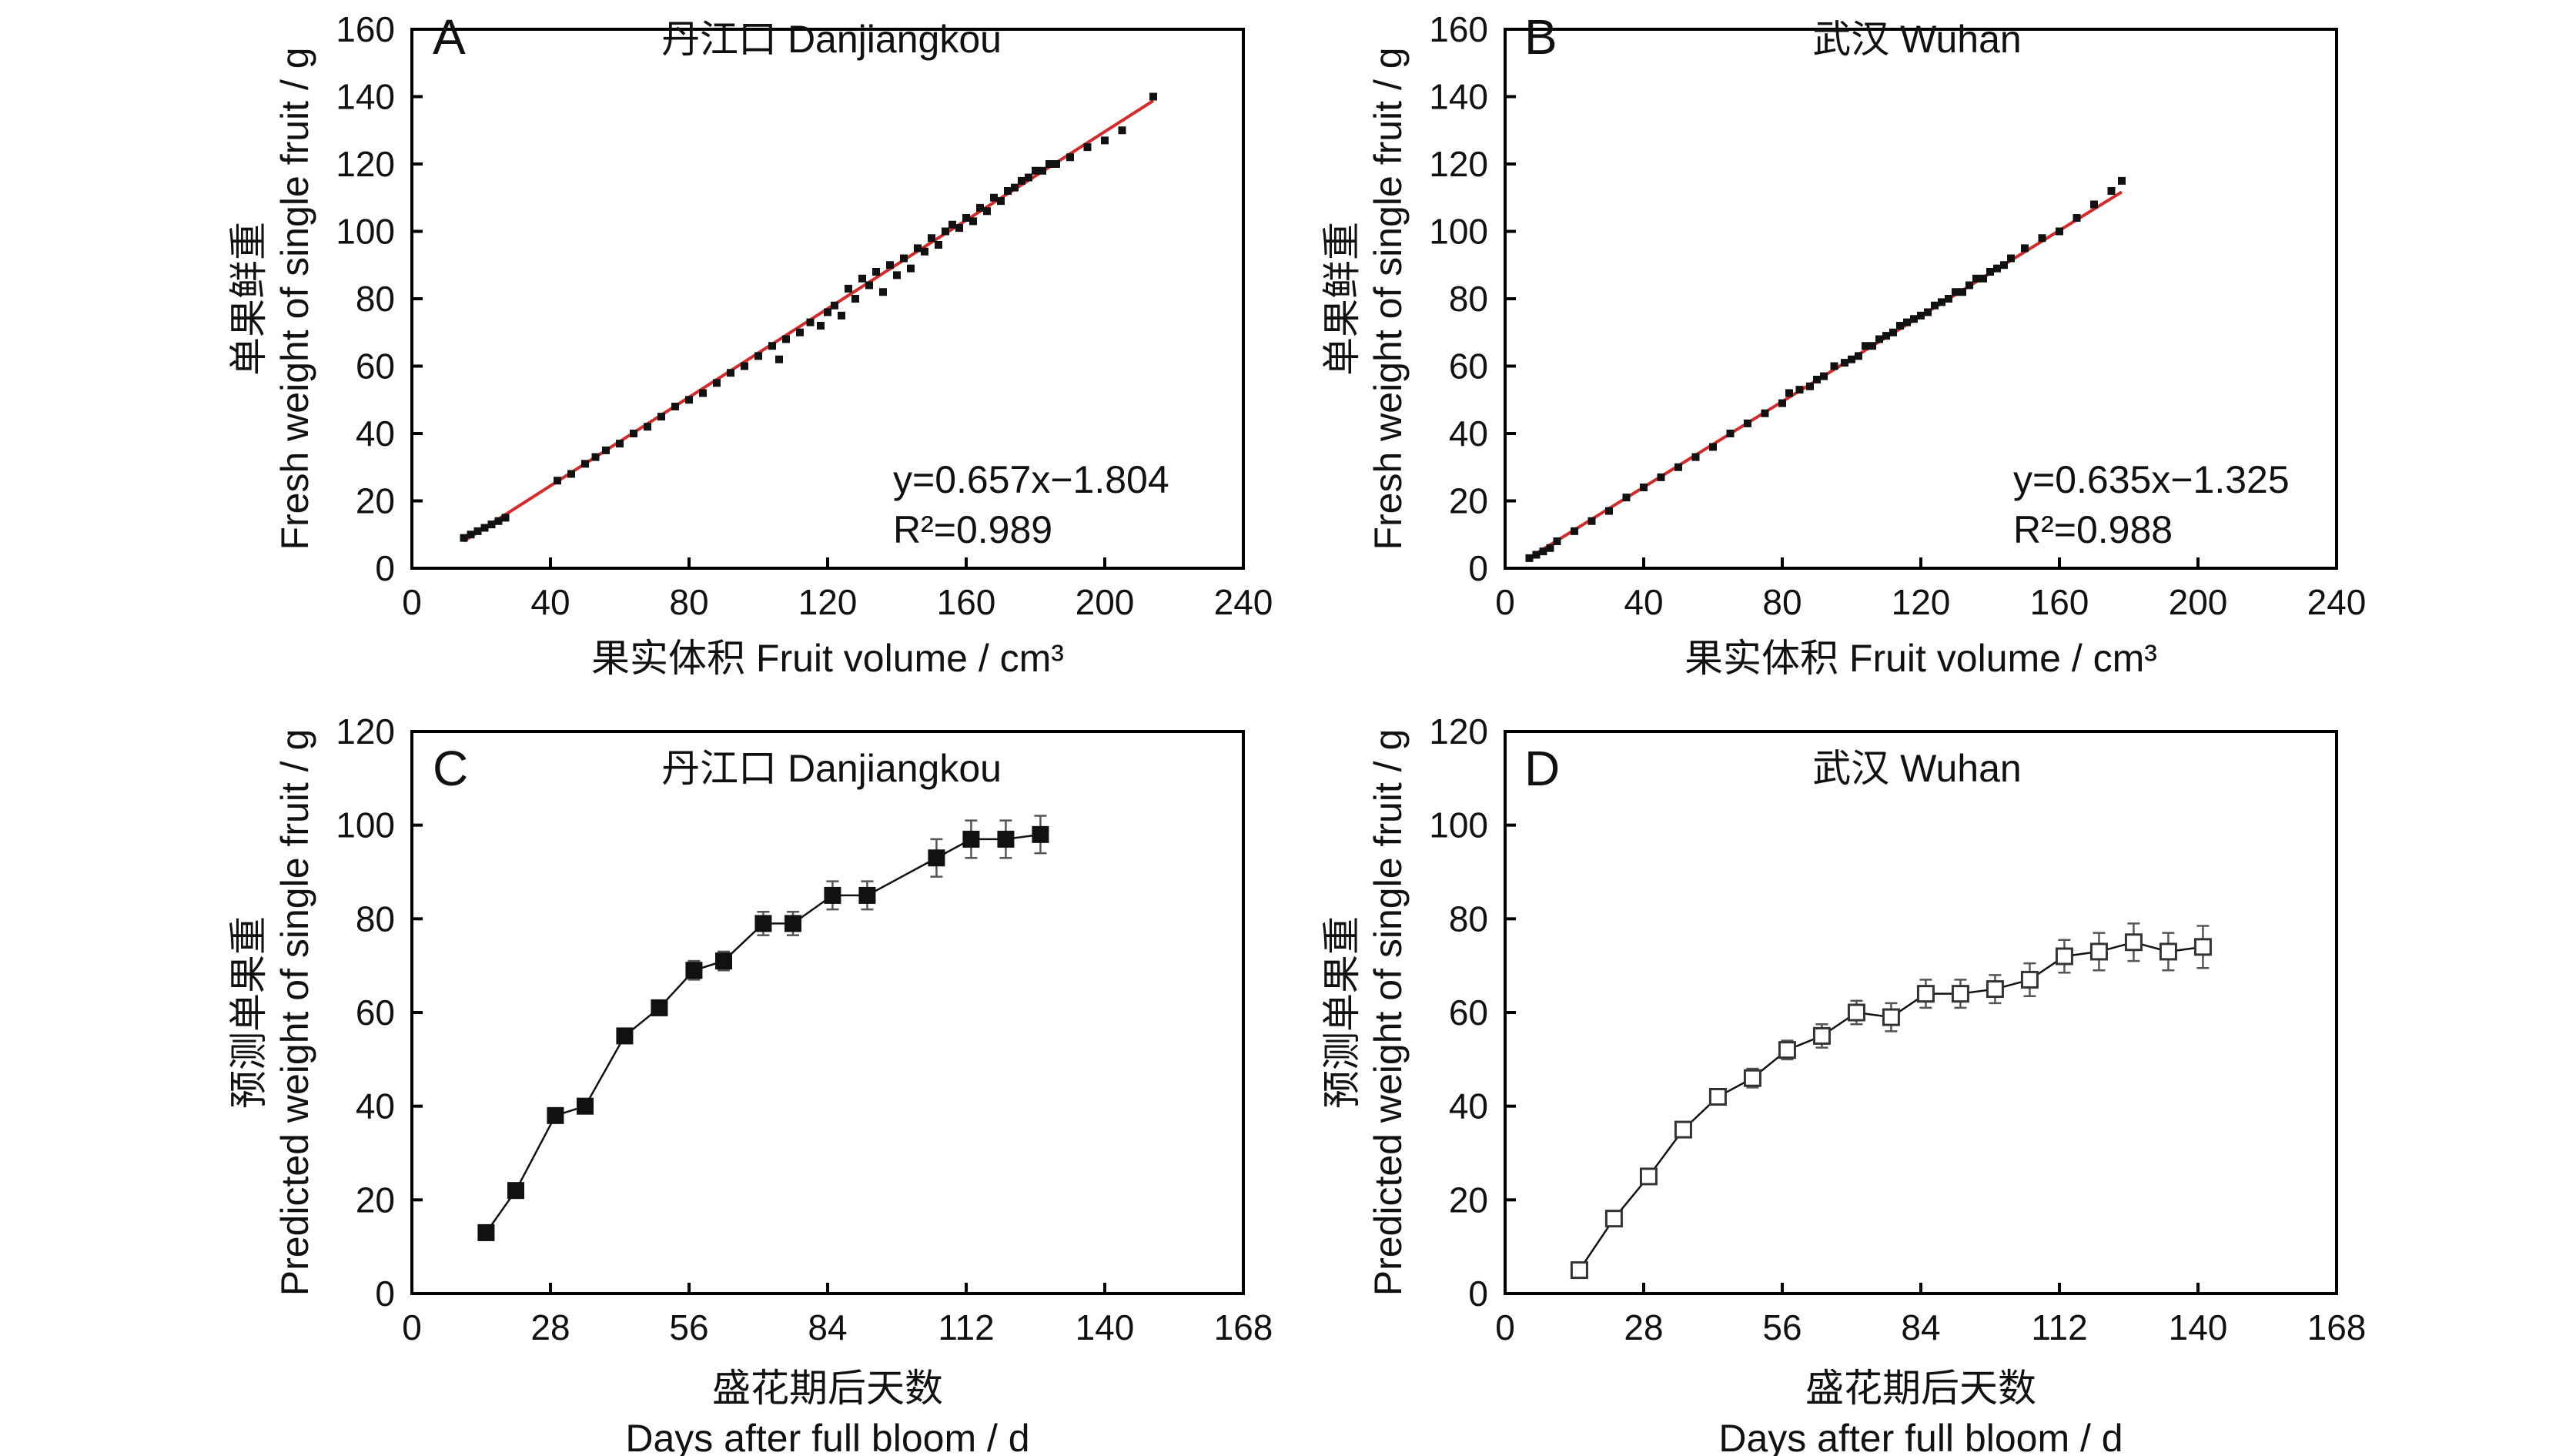  Describe the element at coordinates (1644, 602) in the screenshot. I see `panel-b-xtick-label: 40` at that location.